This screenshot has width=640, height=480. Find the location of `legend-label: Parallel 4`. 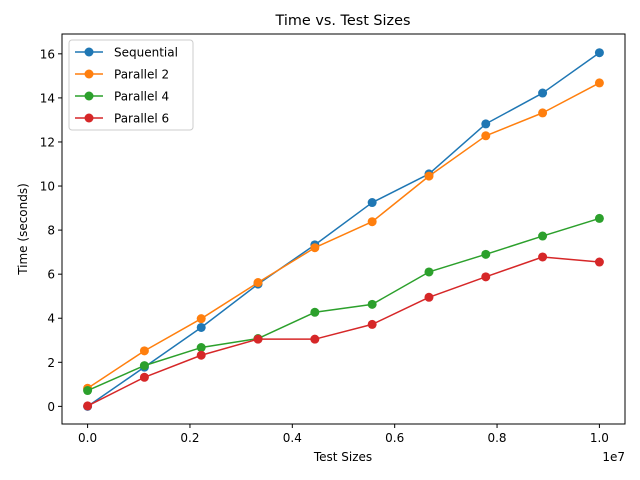

legend-label: Parallel 4 is located at coordinates (141, 97).